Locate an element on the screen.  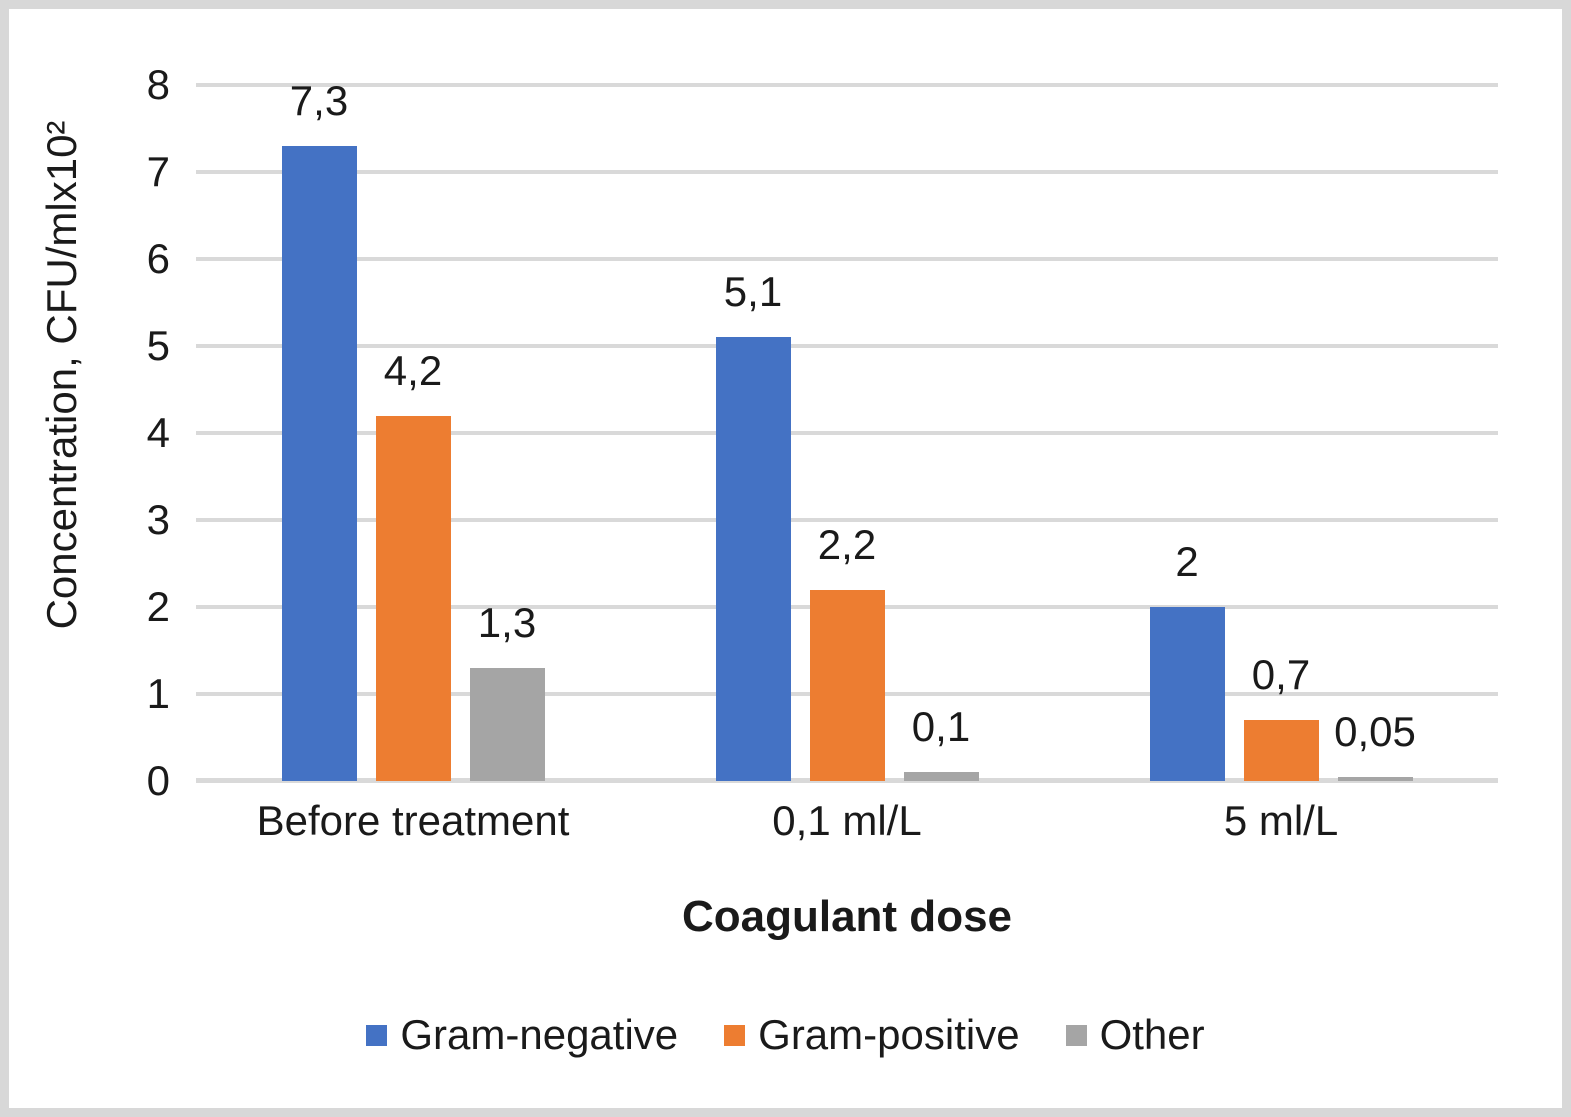
y-axis-title: Concentration, CFU/mlx10² is located at coordinates (61, 375).